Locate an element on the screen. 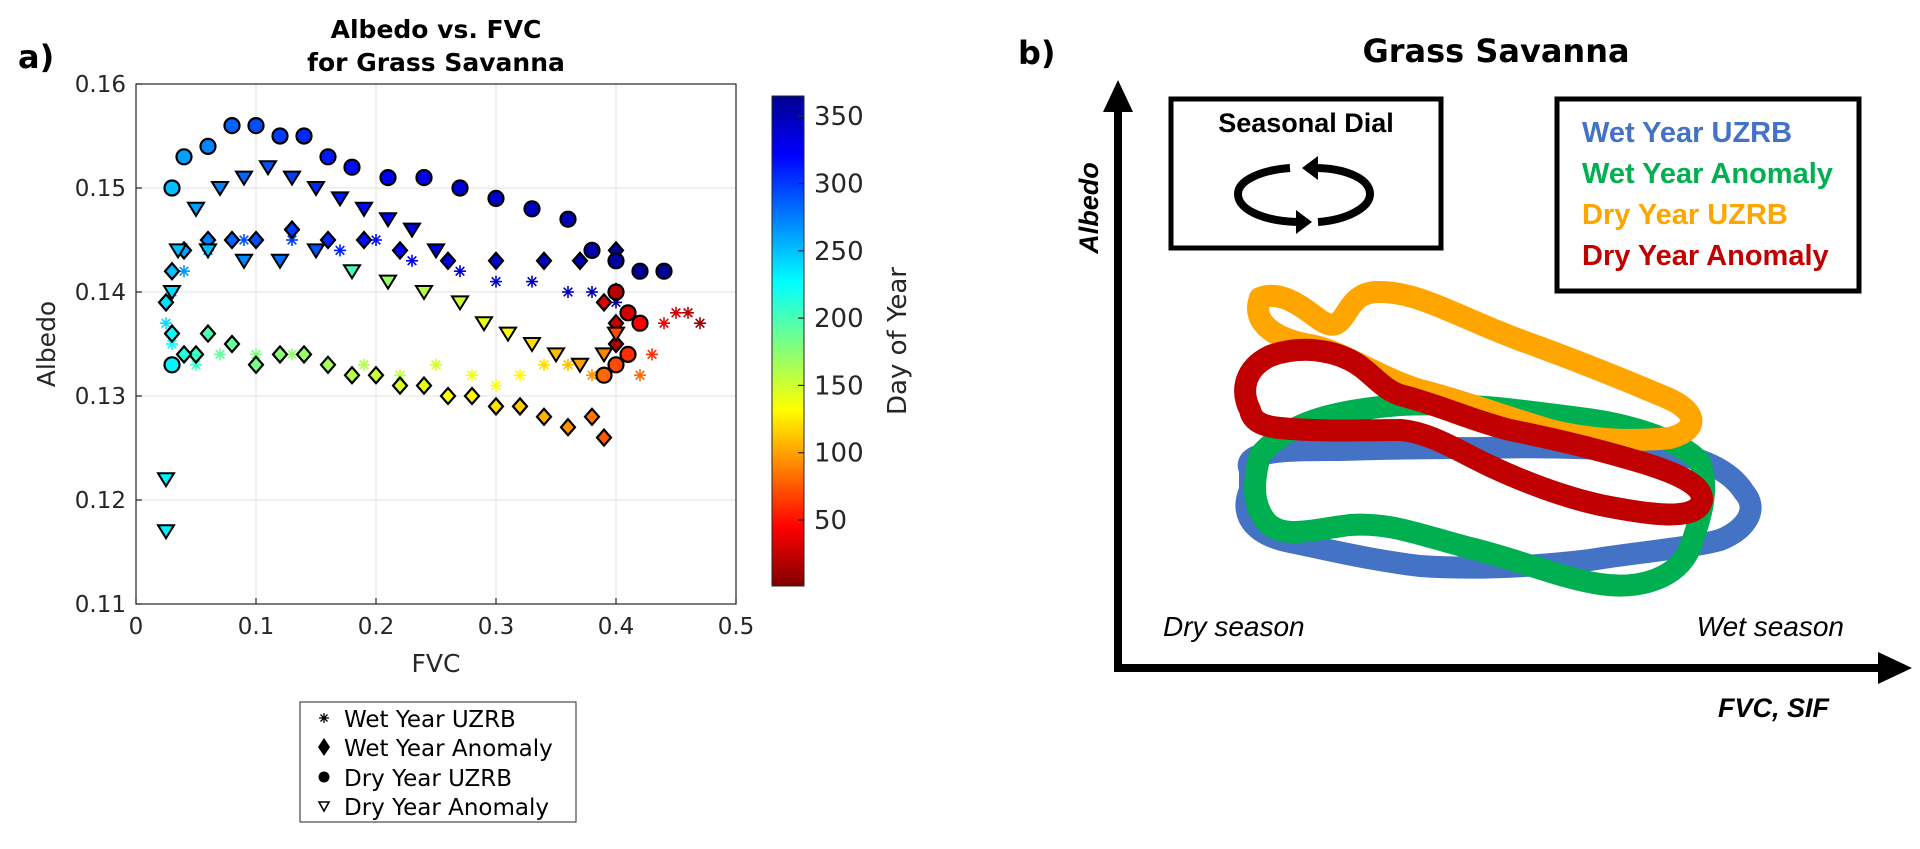 Image resolution: width=1920 pixels, height=849 pixels. up-arrow-icon is located at coordinates (1118, 96).